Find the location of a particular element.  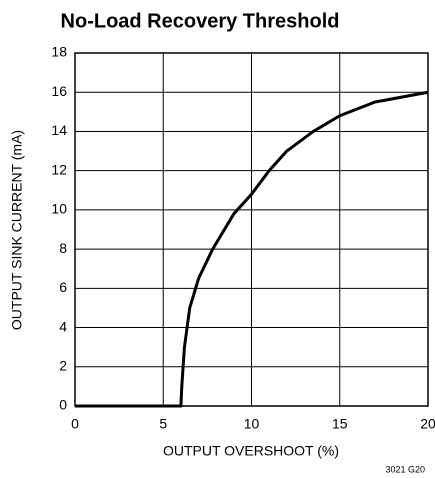

x-tick-label: 20 is located at coordinates (427, 424).